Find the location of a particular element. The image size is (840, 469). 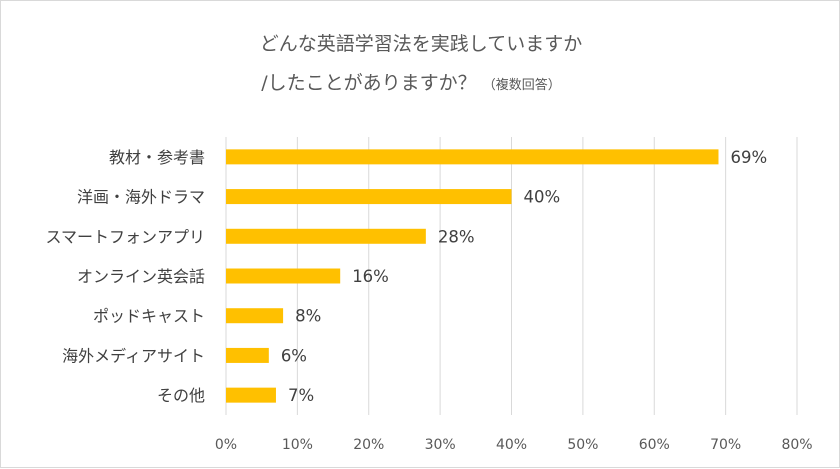

chart-title-line1: どんな英語学習法を実践していますか is located at coordinates (421, 44).